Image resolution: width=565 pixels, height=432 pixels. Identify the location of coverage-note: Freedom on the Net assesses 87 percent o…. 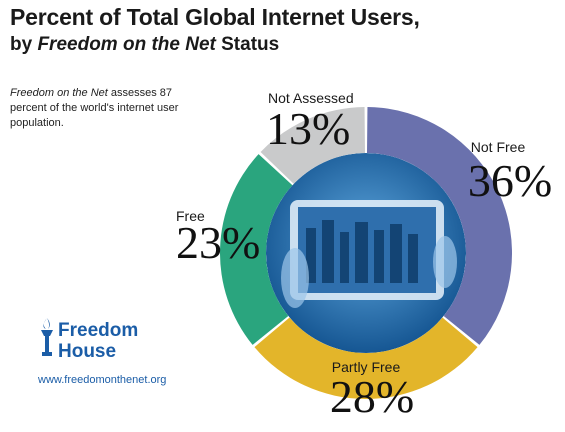
(100, 108).